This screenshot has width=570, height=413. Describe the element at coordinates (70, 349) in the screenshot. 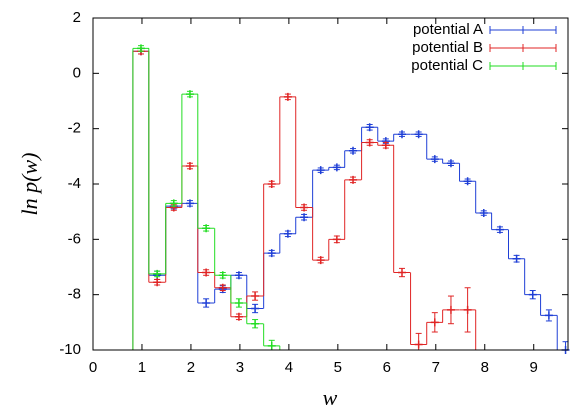

I see `y-tick-label: -10` at that location.